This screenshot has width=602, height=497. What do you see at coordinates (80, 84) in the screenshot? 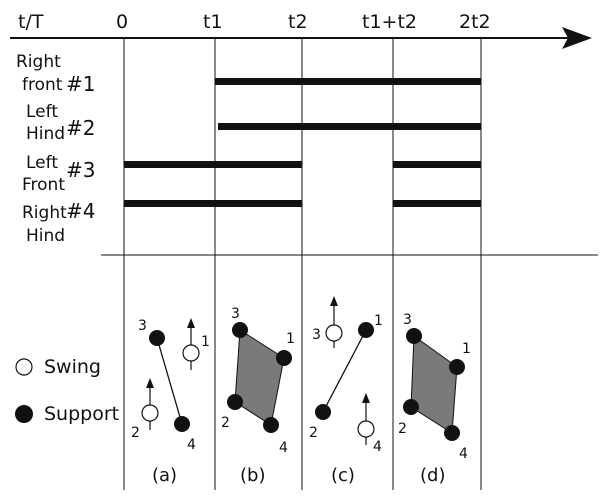
I see `leg1-number: #1` at bounding box center [80, 84].